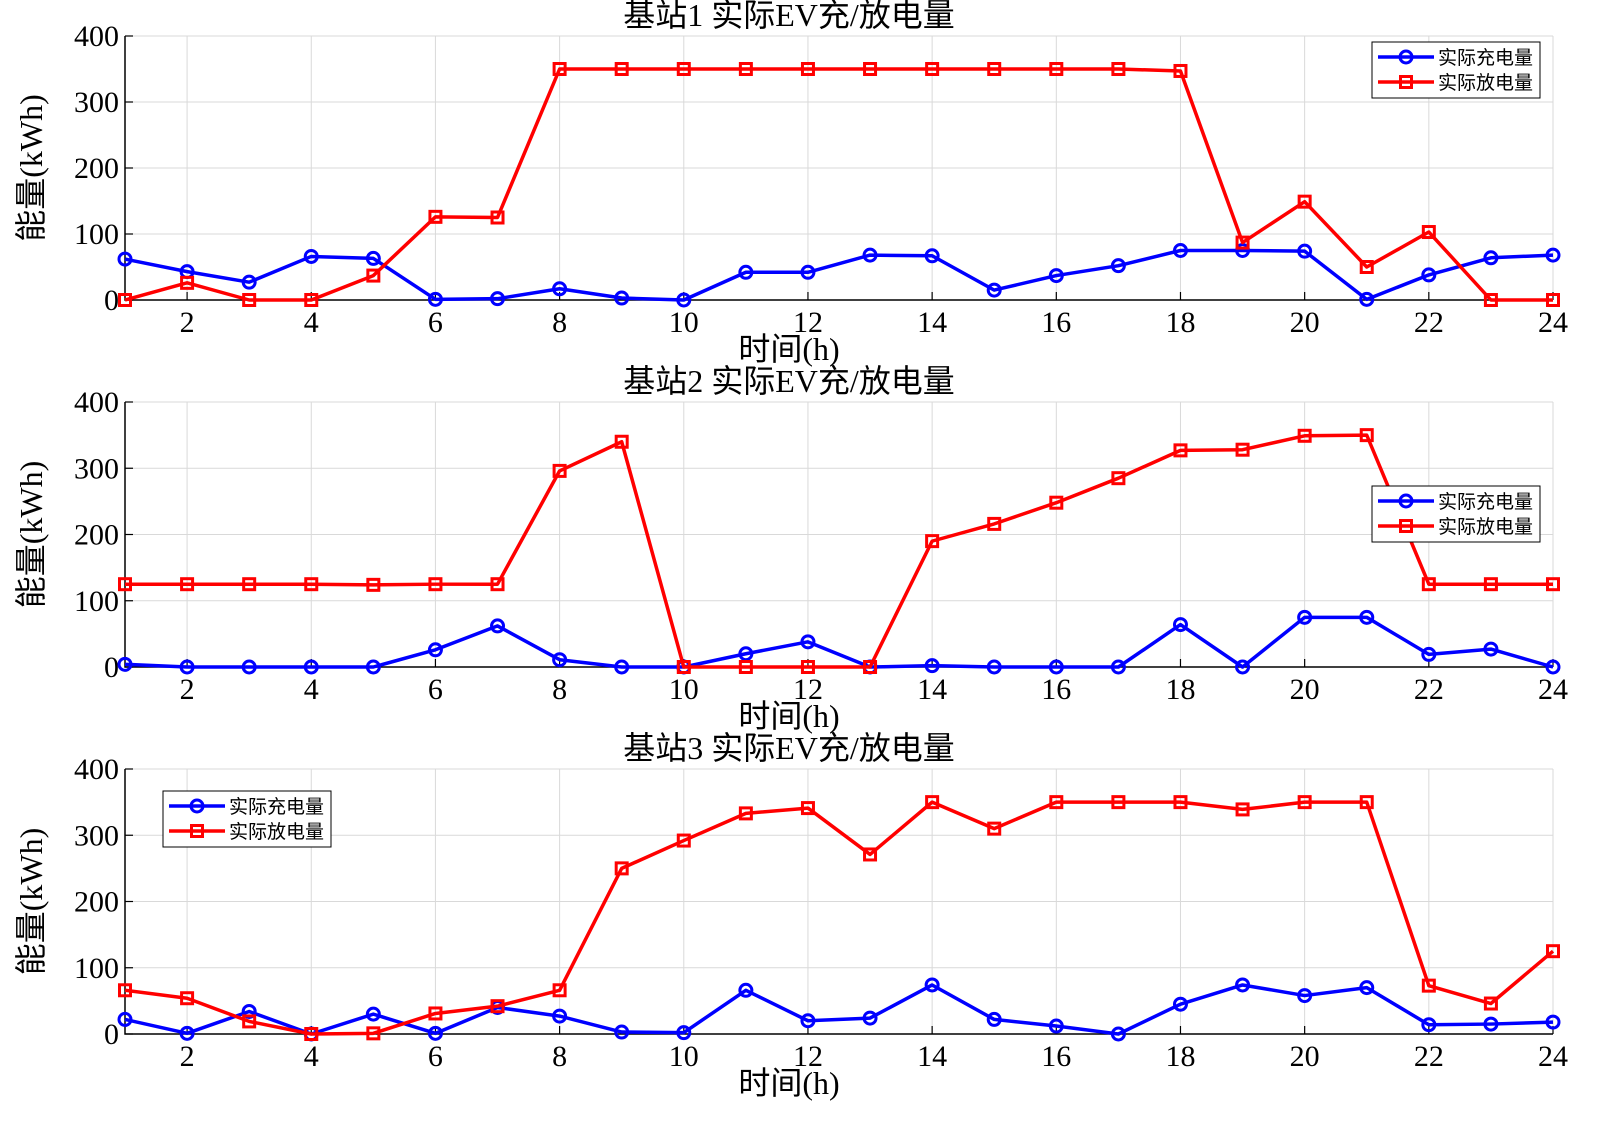 Image resolution: width=1600 pixels, height=1128 pixels. Describe the element at coordinates (788, 1083) in the screenshot. I see `x-axis-label: 时间(h)` at that location.